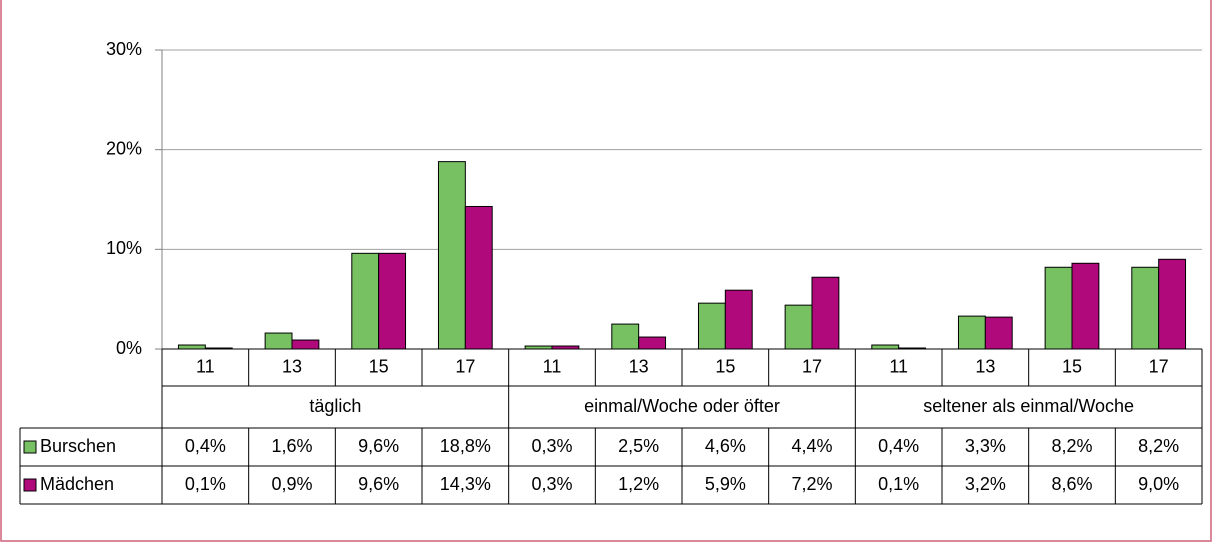 The image size is (1213, 543). I want to click on data-label: 7,2%, so click(811, 484).